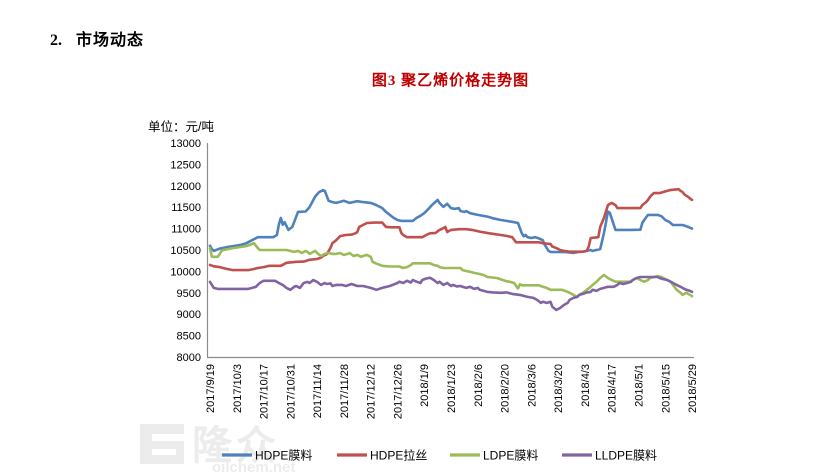 Image resolution: width=821 pixels, height=475 pixels. Describe the element at coordinates (398, 391) in the screenshot. I see `x-tick-label: 2017/12/26` at that location.